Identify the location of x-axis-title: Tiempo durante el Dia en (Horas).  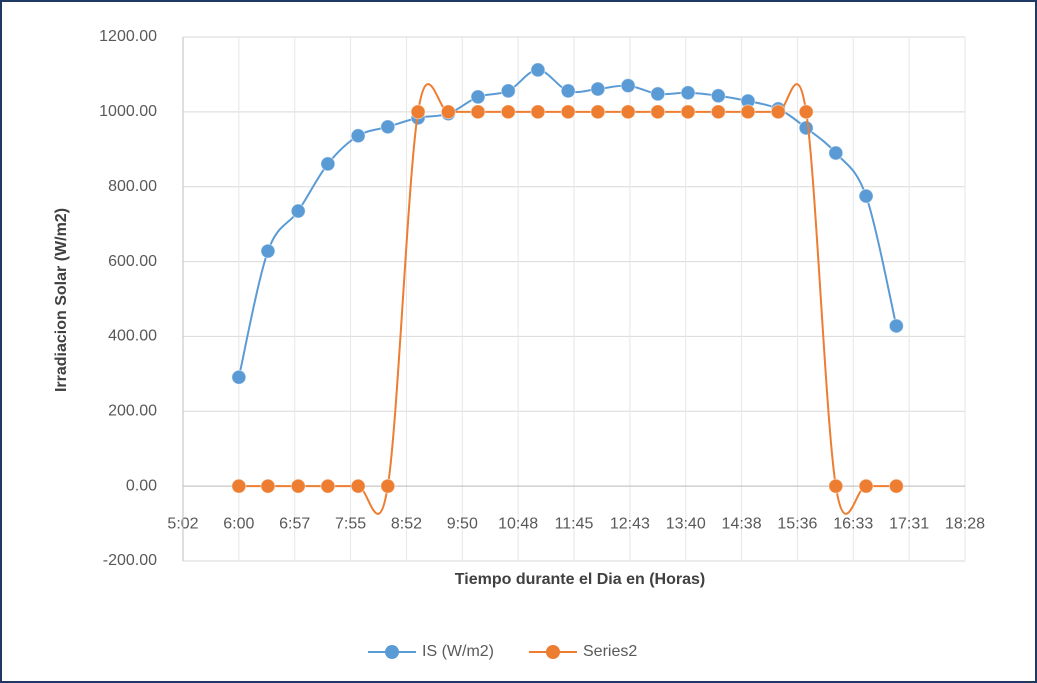
(580, 579).